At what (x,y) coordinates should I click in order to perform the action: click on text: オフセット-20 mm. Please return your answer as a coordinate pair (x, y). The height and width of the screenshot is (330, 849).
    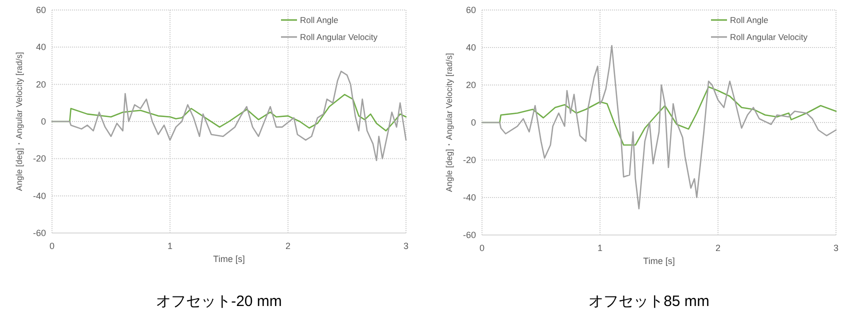
    Looking at the image, I should click on (219, 301).